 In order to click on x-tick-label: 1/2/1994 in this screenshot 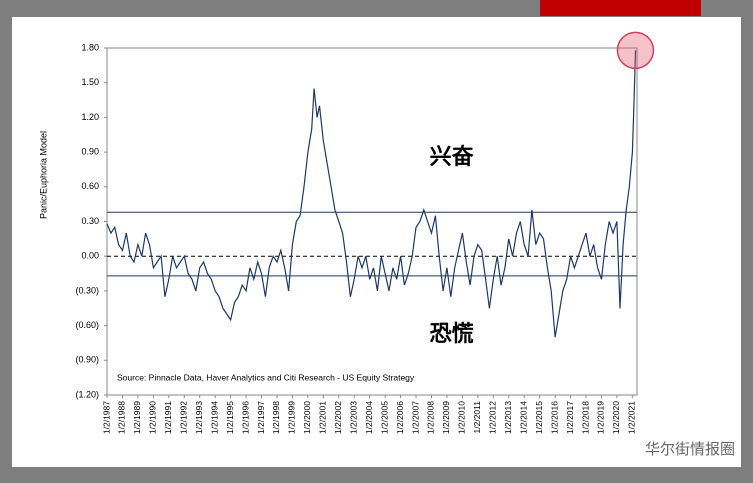, I will do `click(214, 417)`.